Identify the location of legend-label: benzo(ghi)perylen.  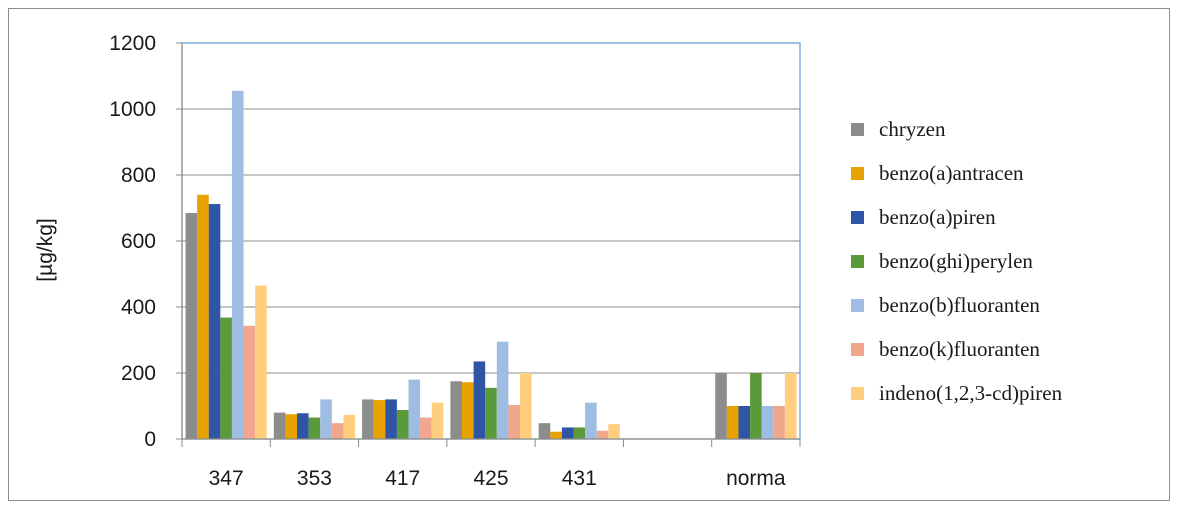
(956, 261).